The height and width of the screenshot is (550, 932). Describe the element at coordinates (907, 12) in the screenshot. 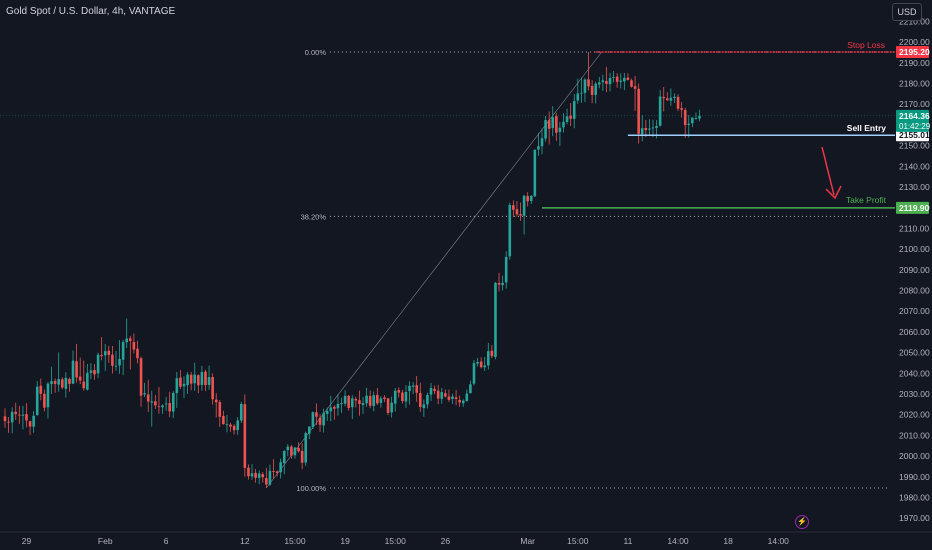

I see `currency-button: USD` at that location.